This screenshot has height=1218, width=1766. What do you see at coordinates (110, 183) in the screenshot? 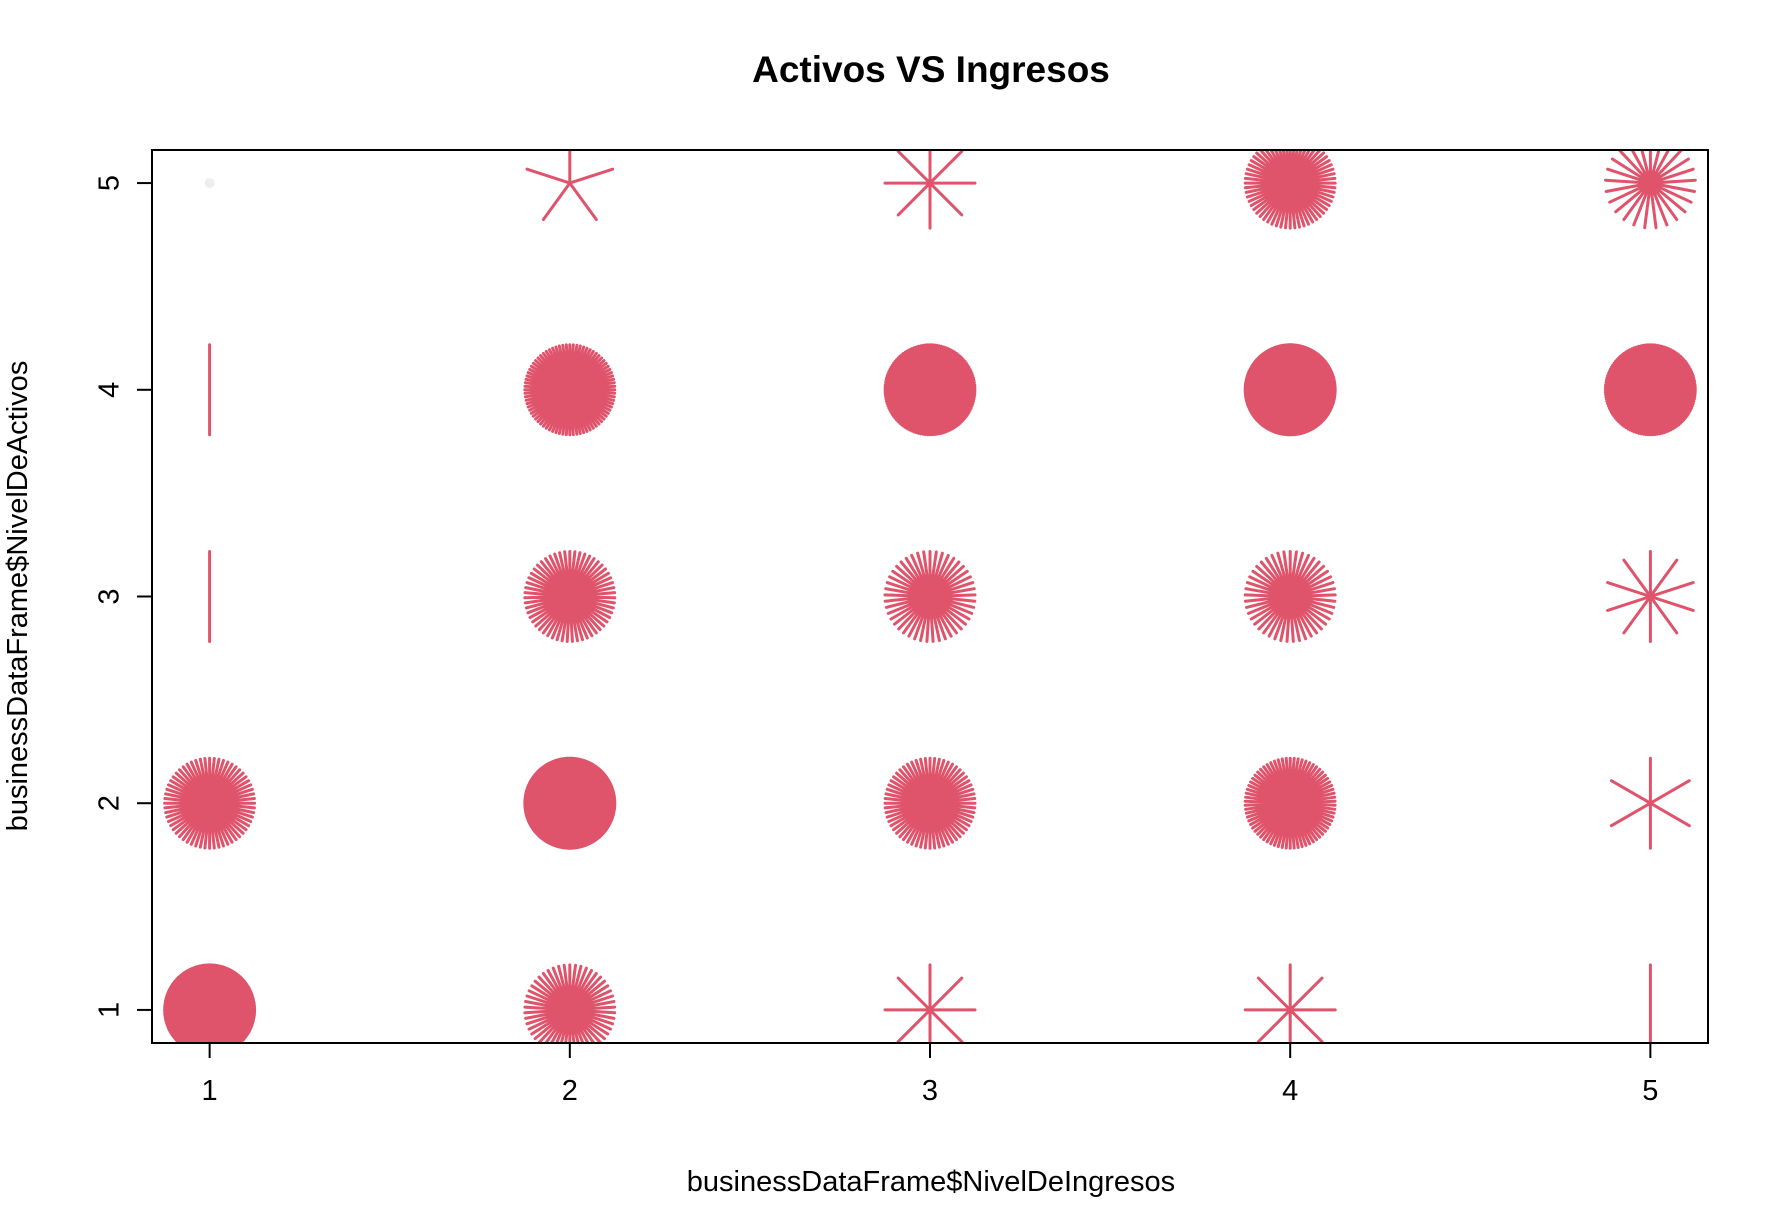
I see `y-tick-label: 5` at bounding box center [110, 183].